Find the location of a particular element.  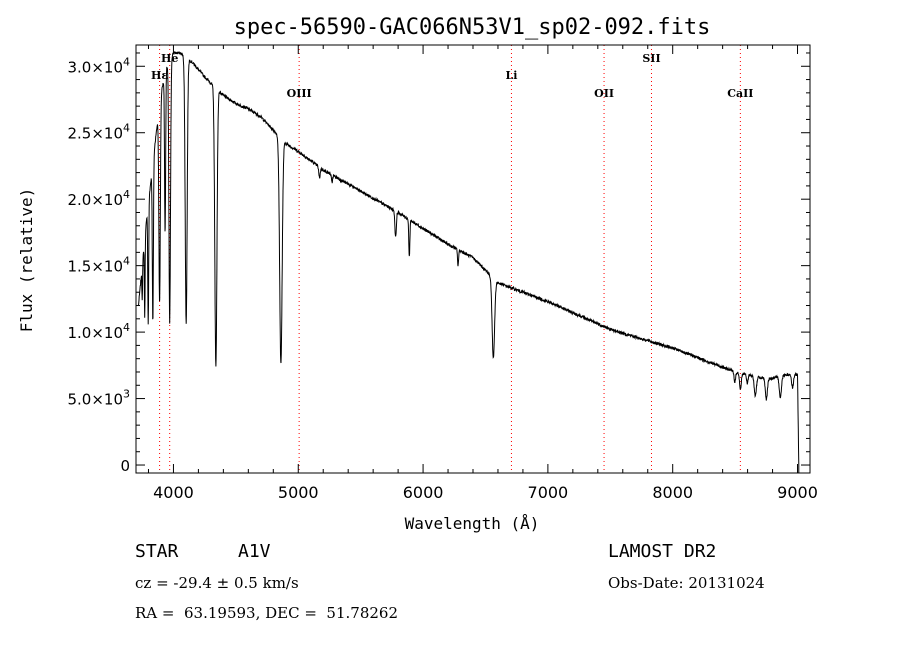

x-tick-label: 6000 is located at coordinates (423, 492).